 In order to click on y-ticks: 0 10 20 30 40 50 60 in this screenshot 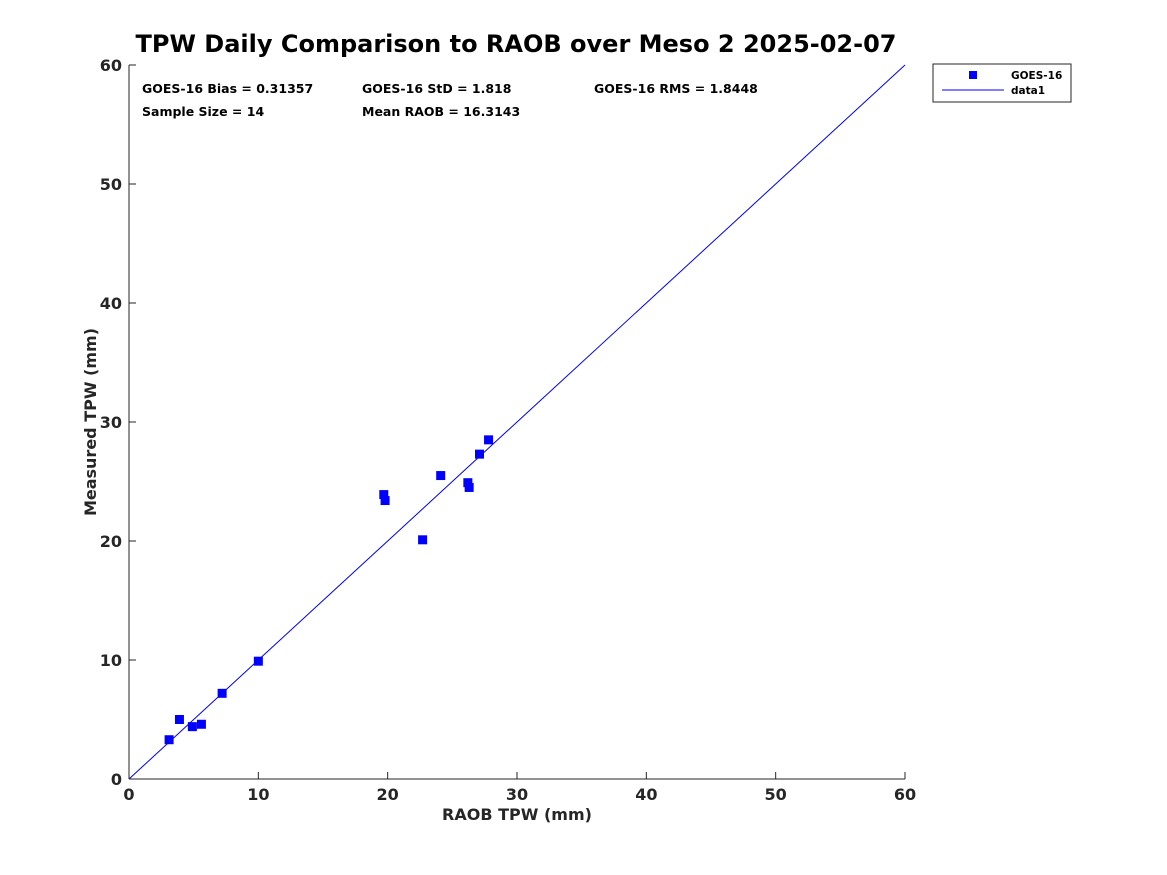, I will do `click(118, 422)`.